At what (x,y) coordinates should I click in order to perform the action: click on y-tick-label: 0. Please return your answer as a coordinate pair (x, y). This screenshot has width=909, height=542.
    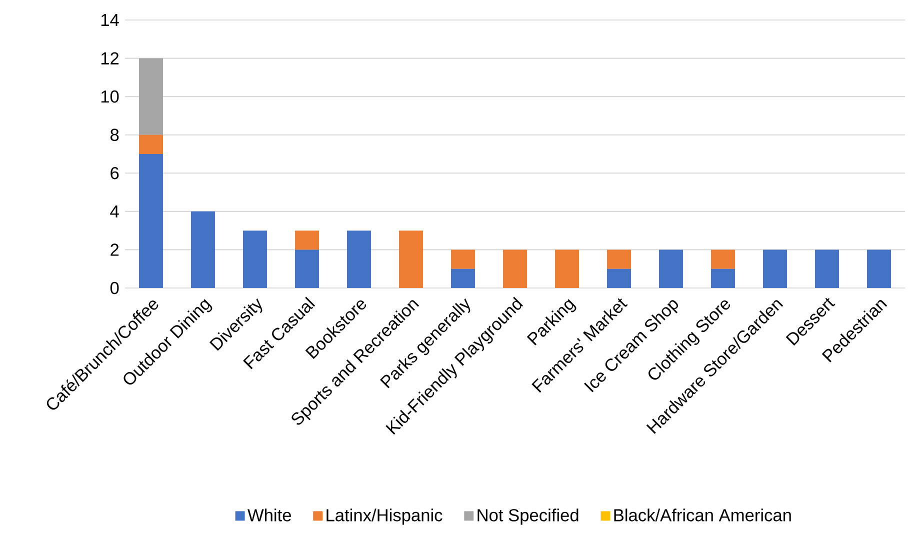
    Looking at the image, I should click on (114, 288).